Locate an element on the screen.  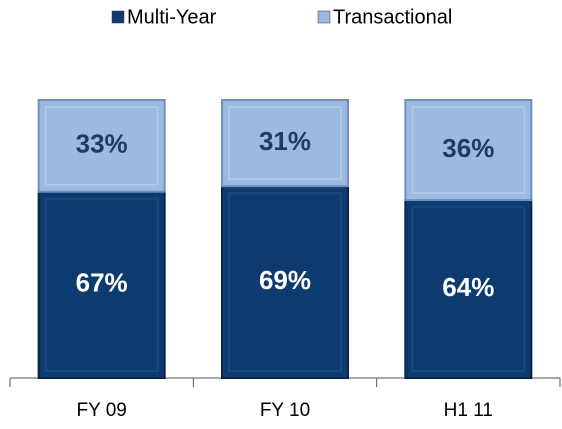
legend-label: Transactional is located at coordinates (392, 17).